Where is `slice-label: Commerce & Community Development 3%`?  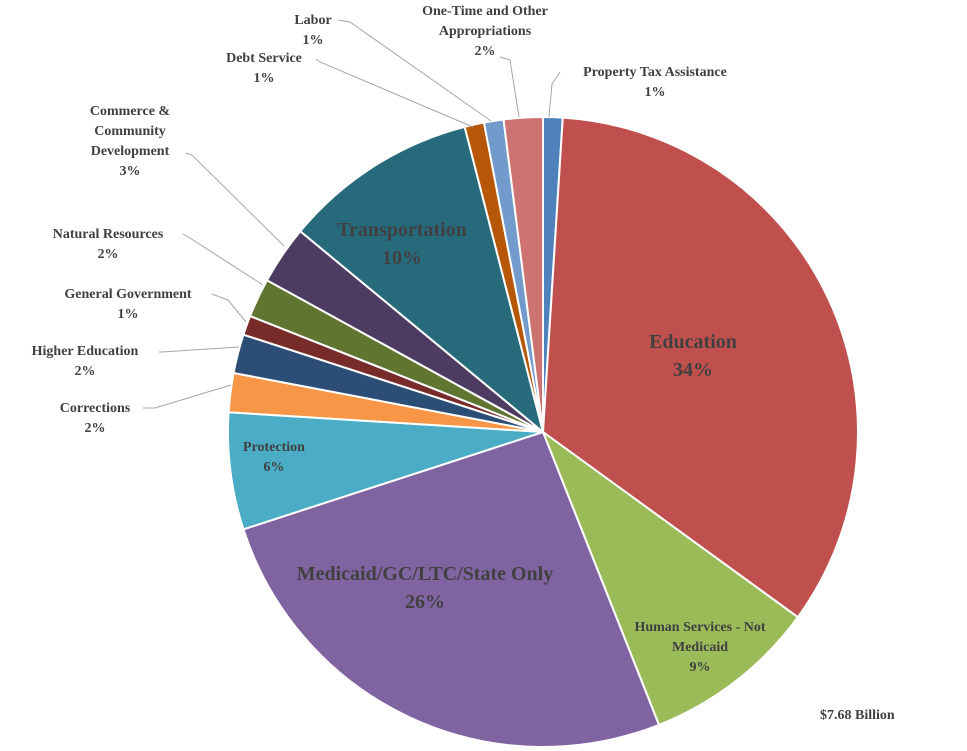
slice-label: Commerce & Community Development 3% is located at coordinates (130, 142).